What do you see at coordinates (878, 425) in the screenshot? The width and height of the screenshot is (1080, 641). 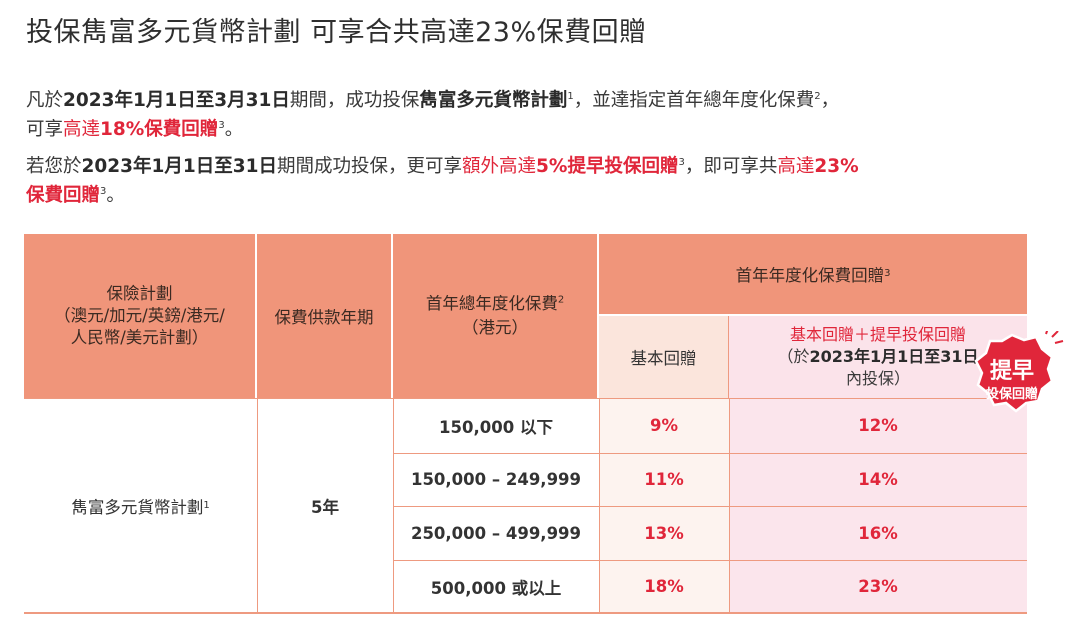 I see `table-row-early: 12%` at bounding box center [878, 425].